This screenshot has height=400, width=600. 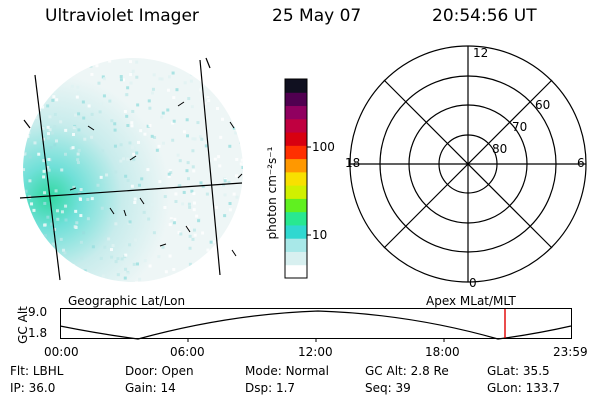 What do you see at coordinates (287, 371) in the screenshot?
I see `info-mode: Mode: Normal` at bounding box center [287, 371].